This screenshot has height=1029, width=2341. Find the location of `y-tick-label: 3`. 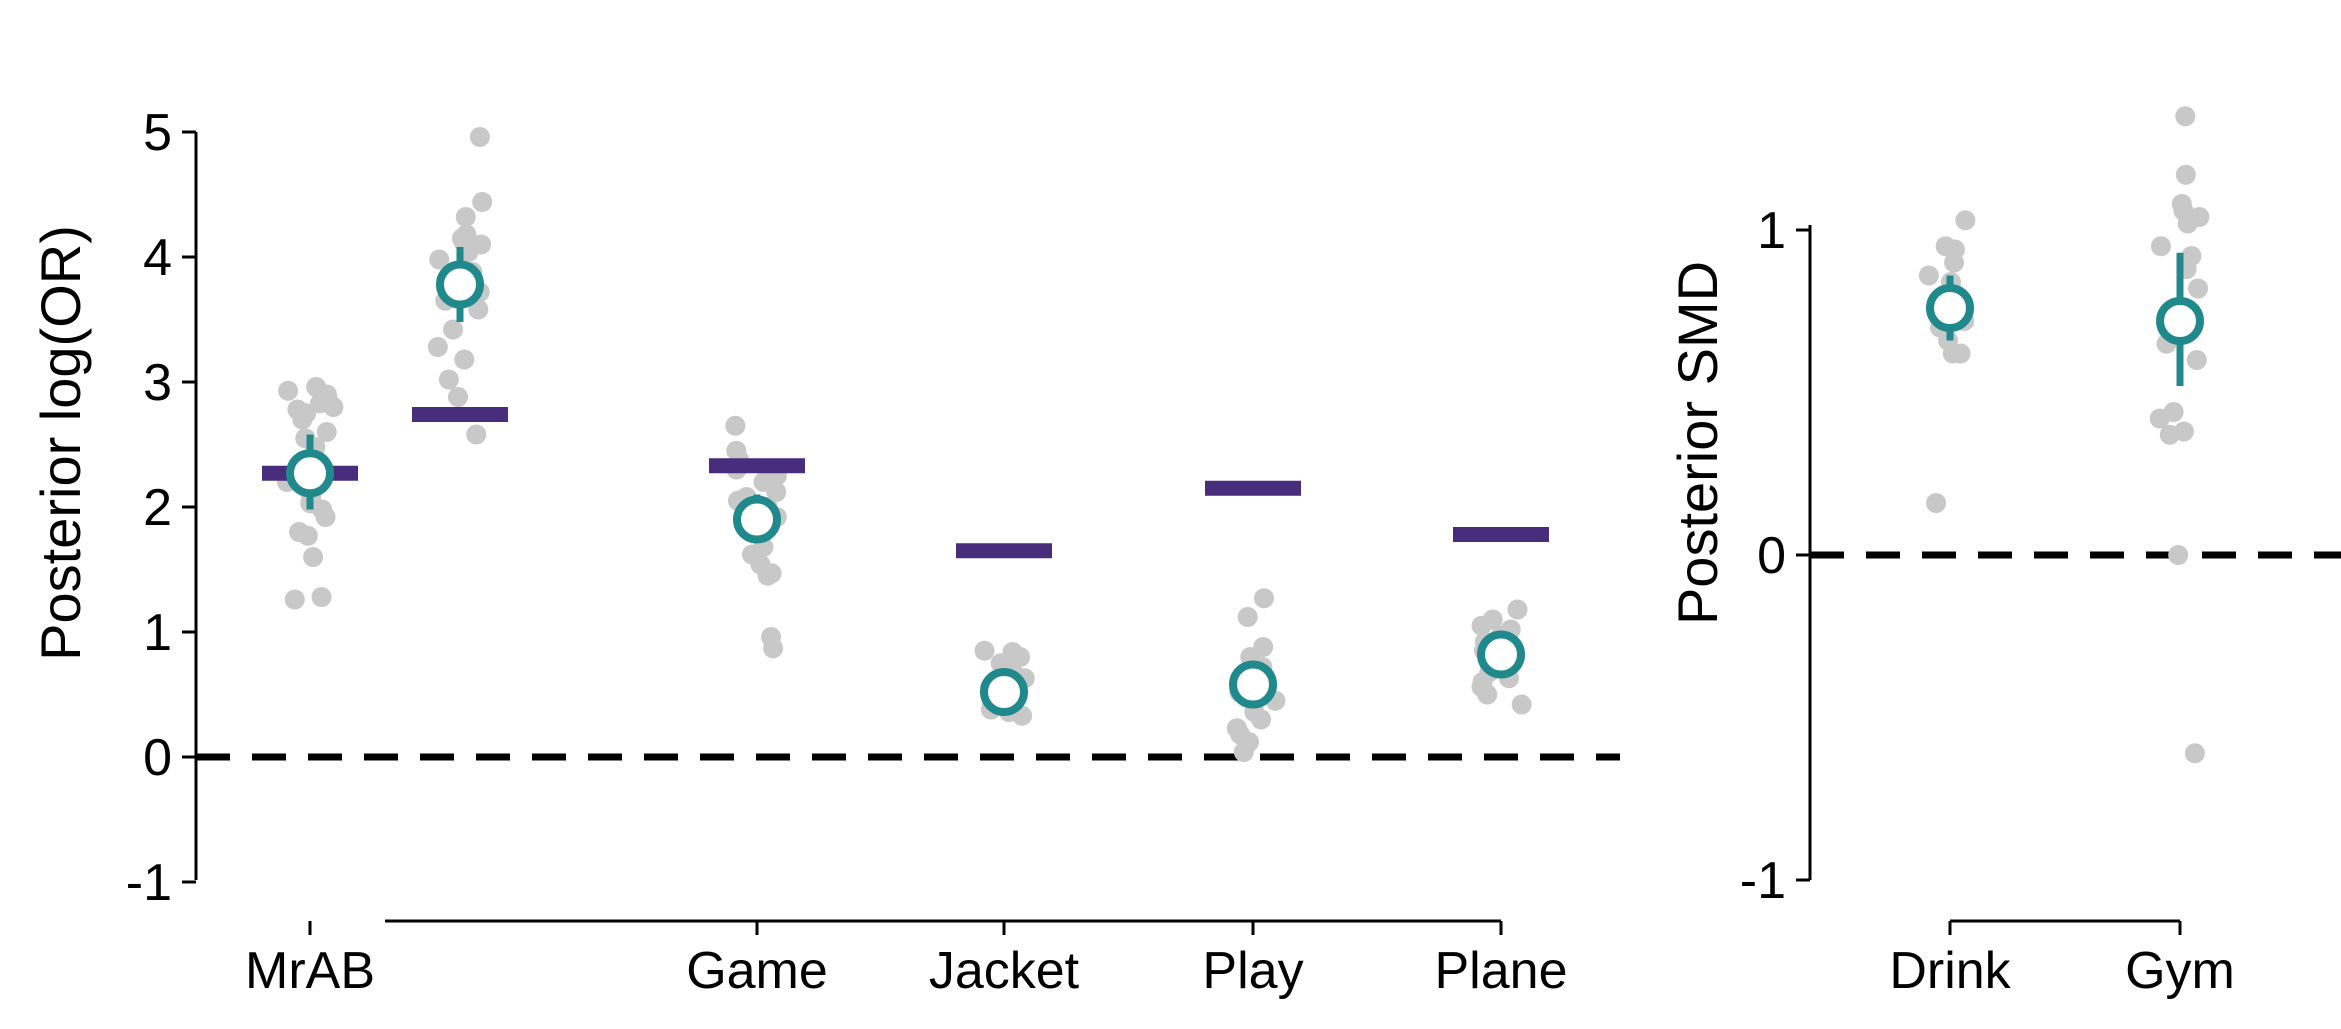

y-tick-label: 3 is located at coordinates (157, 383).